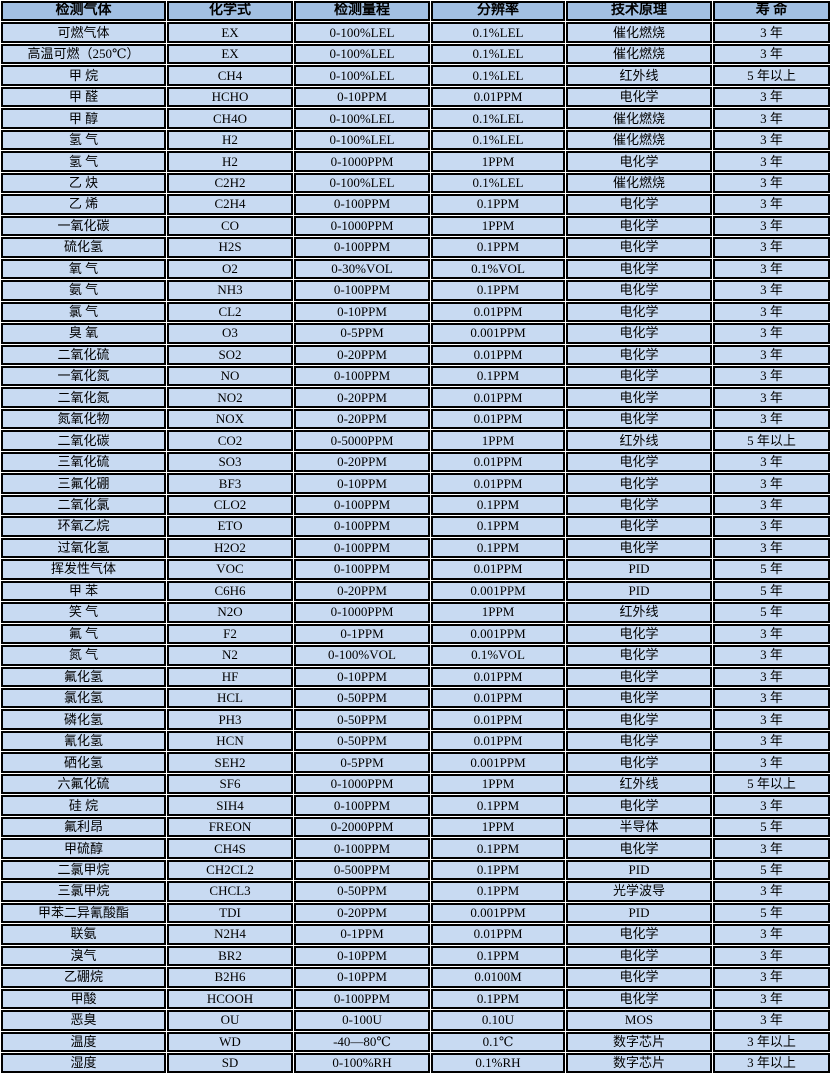 This screenshot has width=831, height=1075. I want to click on cell-range: 0-2000PPM, so click(362, 827).